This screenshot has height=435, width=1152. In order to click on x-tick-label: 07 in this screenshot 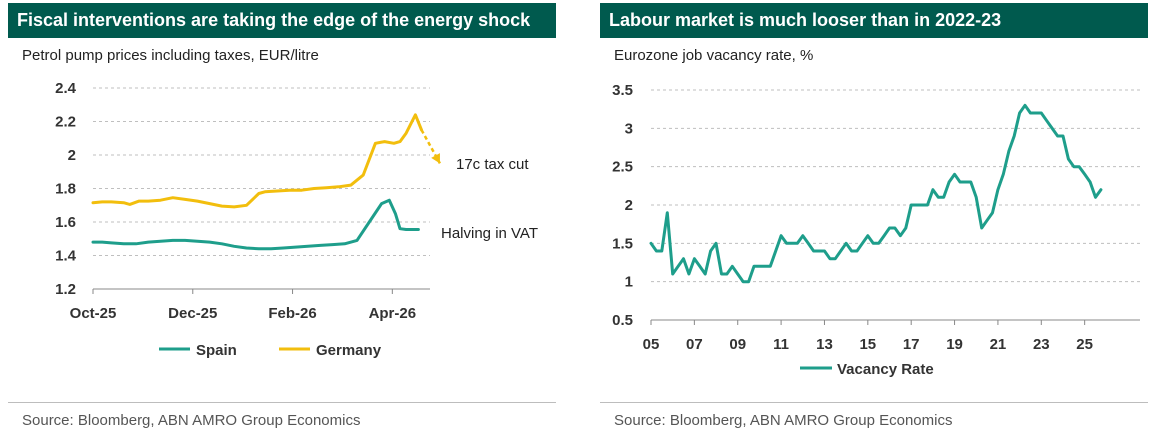, I will do `click(694, 344)`.